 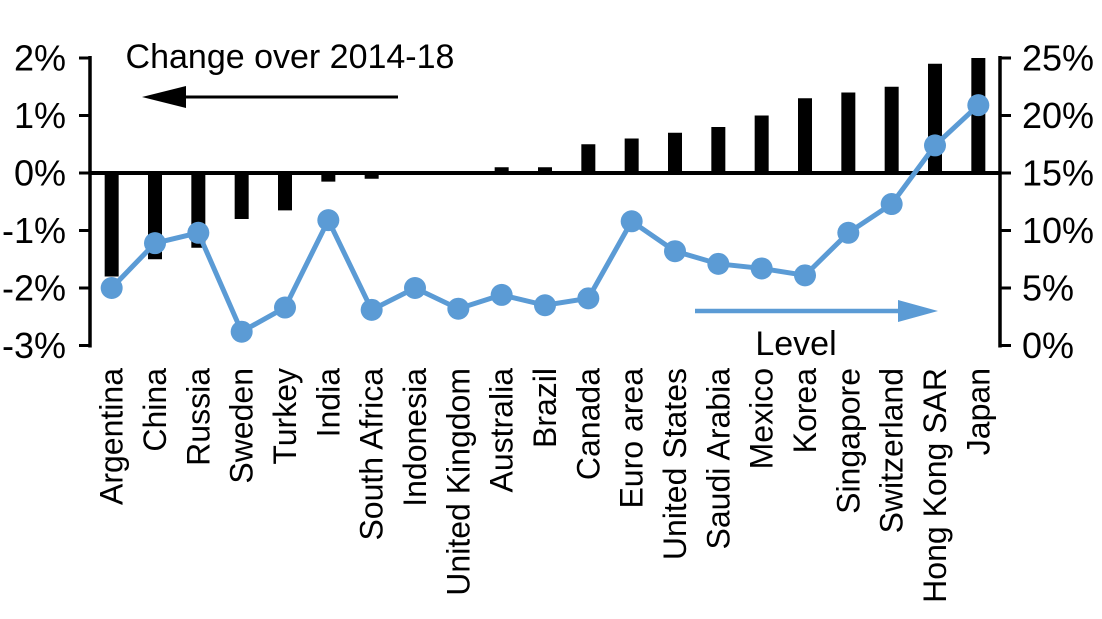 I want to click on line-series-label: Level, so click(x=795, y=344).